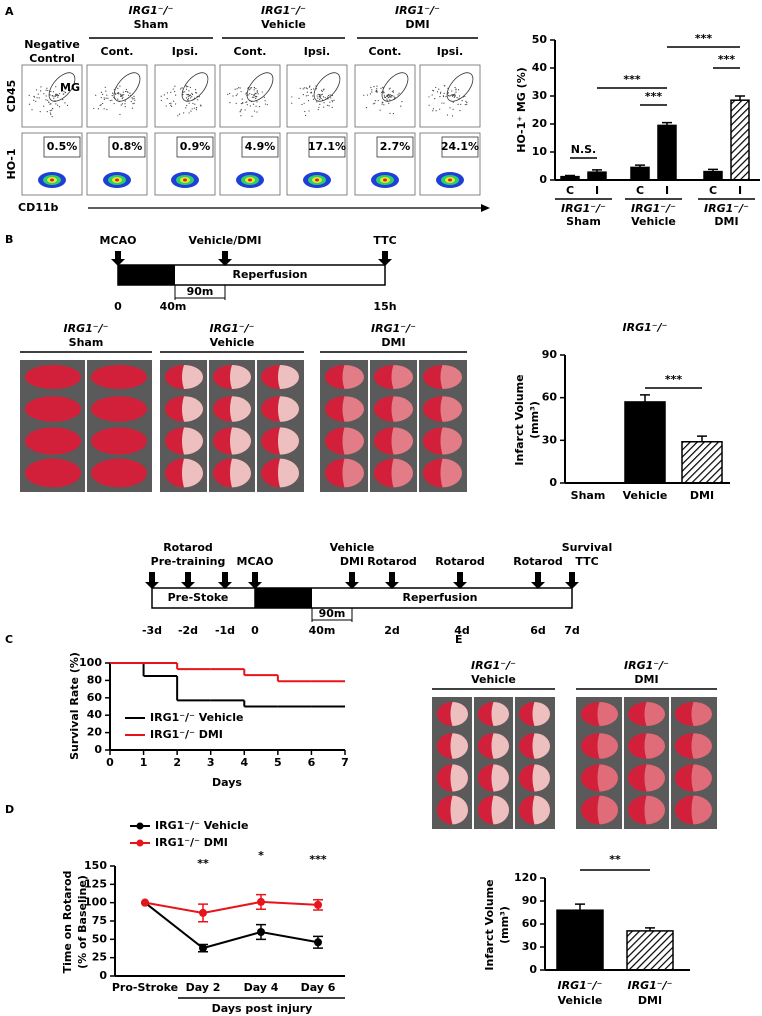 The width and height of the screenshot is (762, 1016). Describe the element at coordinates (615, 859) in the screenshot. I see `significance-label: **` at that location.